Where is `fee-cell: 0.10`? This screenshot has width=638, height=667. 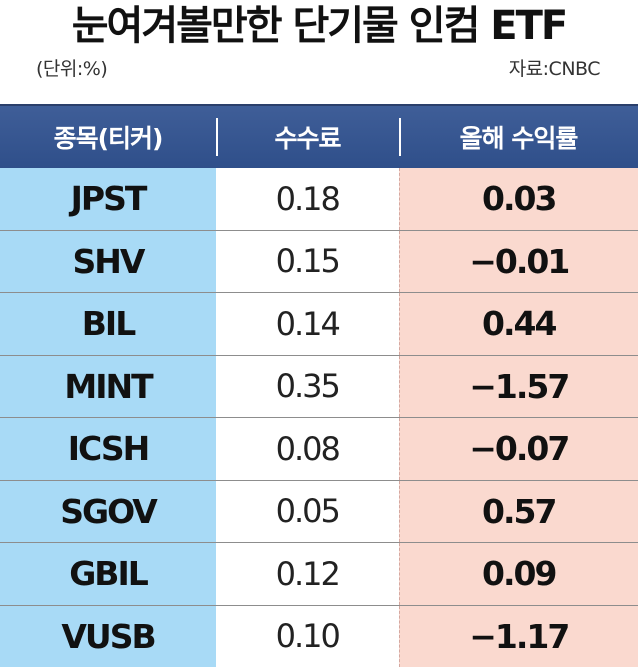
fee-cell: 0.10 is located at coordinates (307, 636).